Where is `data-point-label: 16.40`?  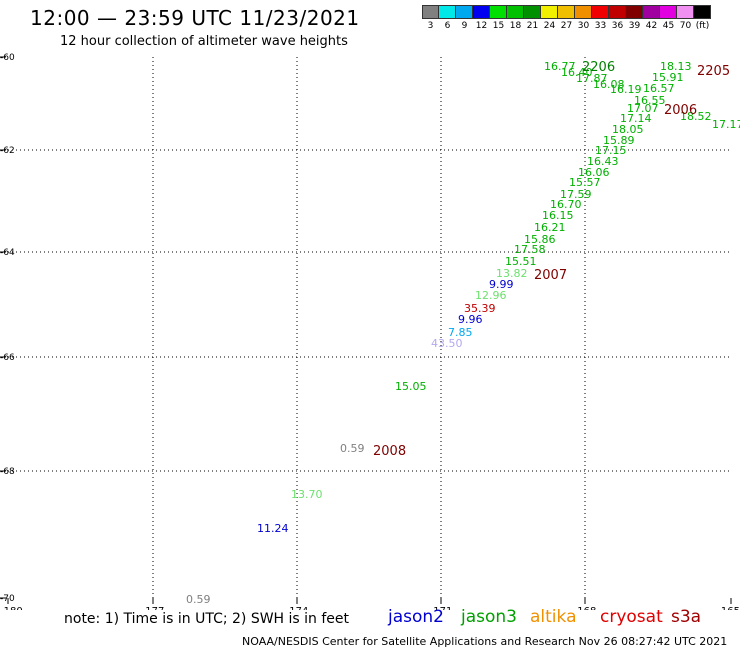 data-point-label: 16.40 is located at coordinates (577, 72).